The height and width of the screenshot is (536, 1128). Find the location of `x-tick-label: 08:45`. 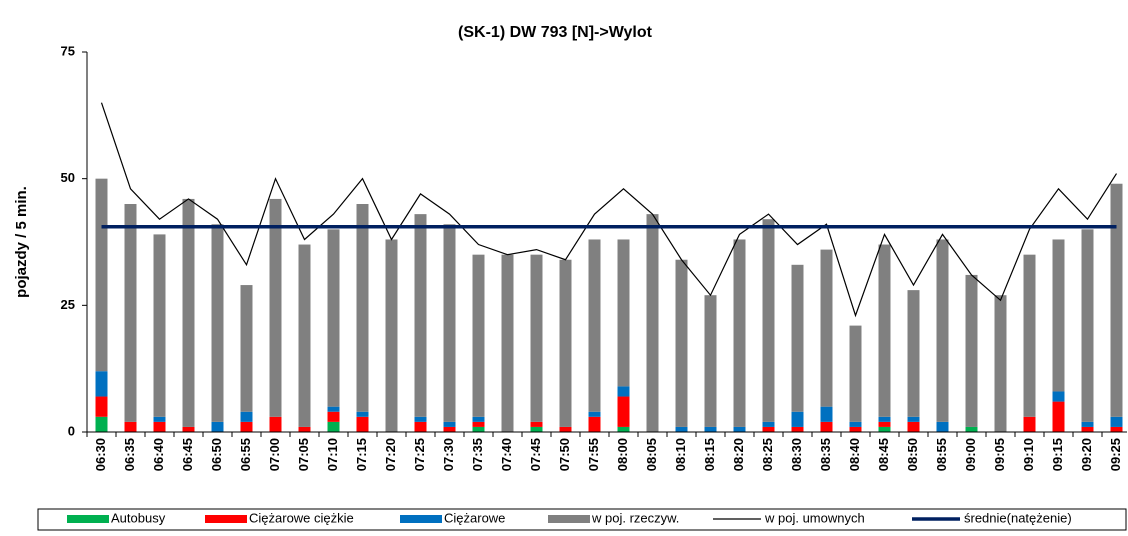

x-tick-label: 08:45 is located at coordinates (883, 454).